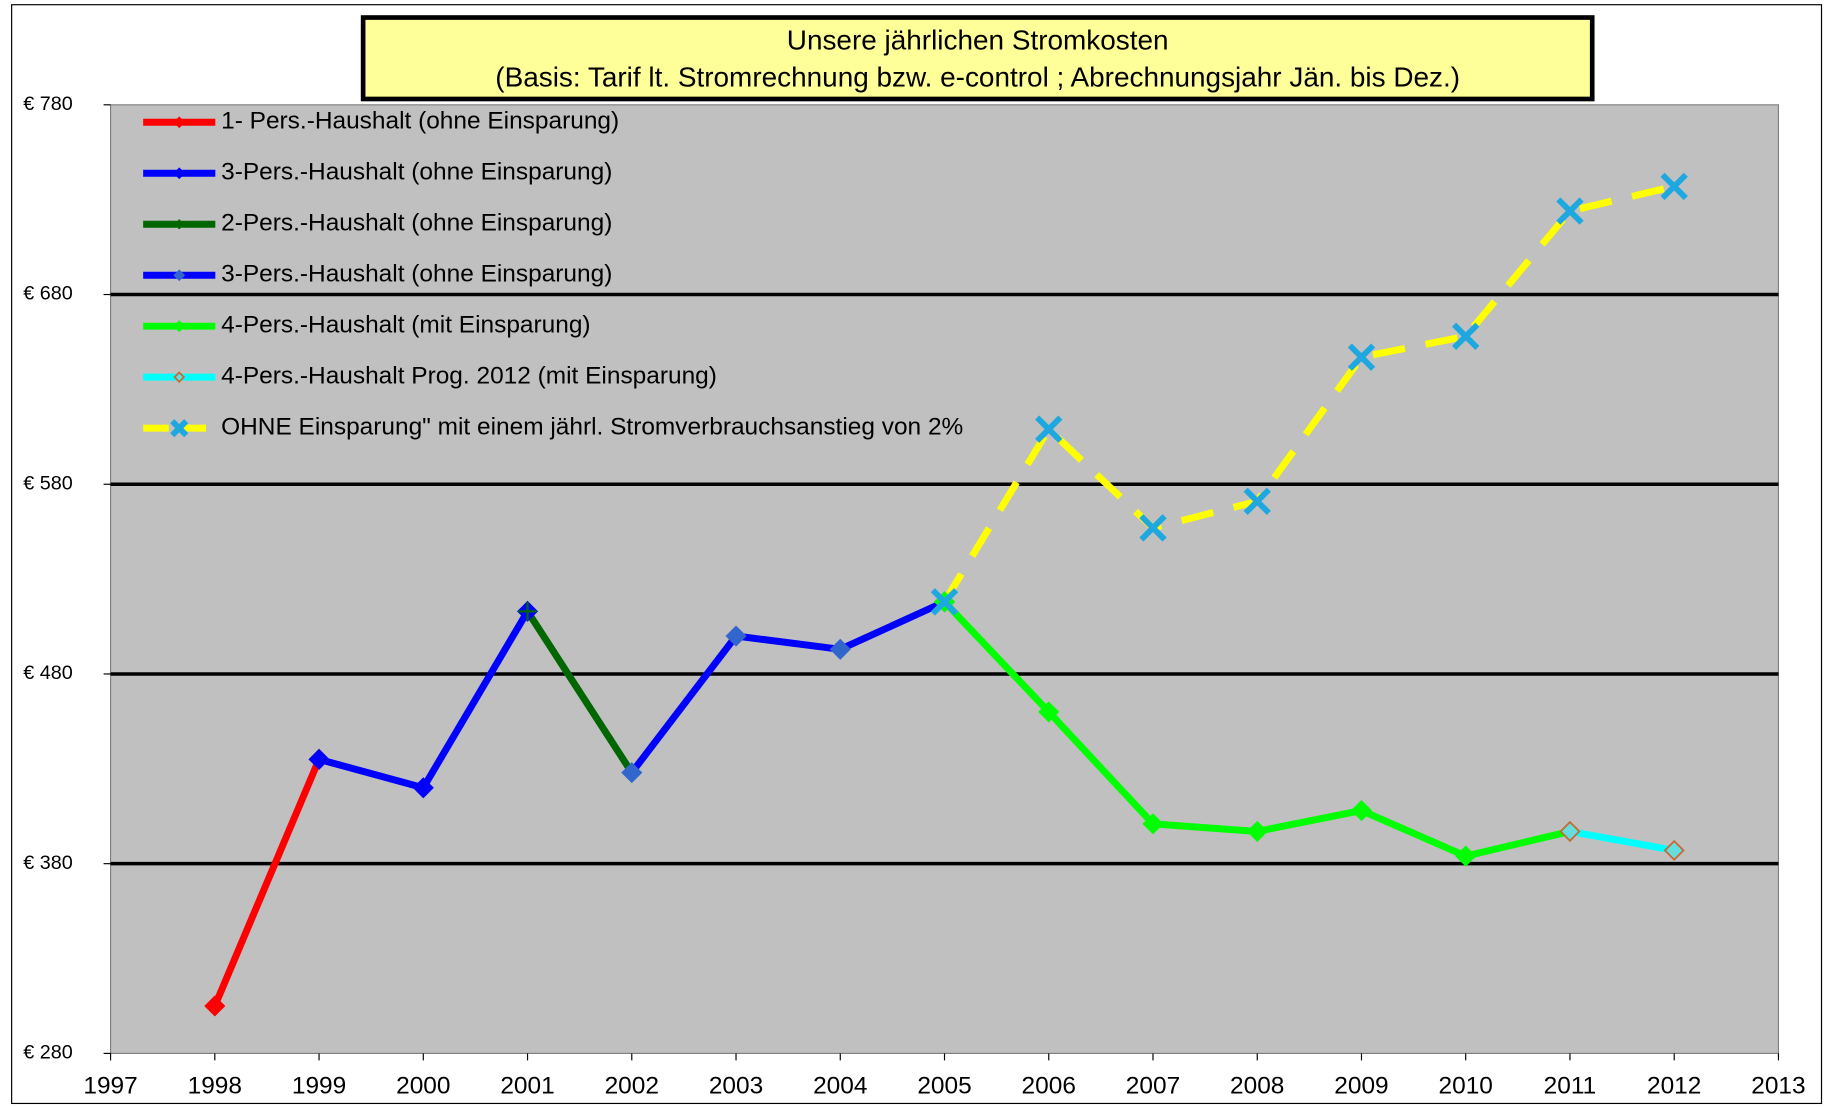 Image resolution: width=1825 pixels, height=1107 pixels. What do you see at coordinates (1361, 1086) in the screenshot?
I see `x-tick-label: 2009` at bounding box center [1361, 1086].